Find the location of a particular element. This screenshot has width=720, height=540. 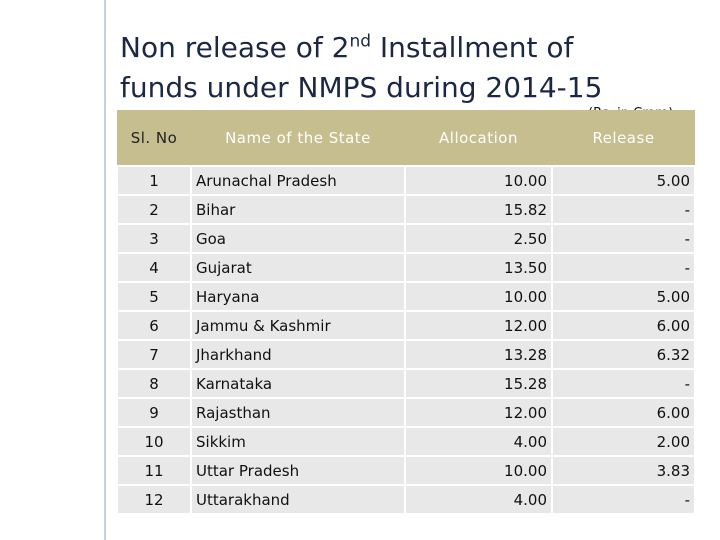

table-cell: Karnataka is located at coordinates (298, 383).